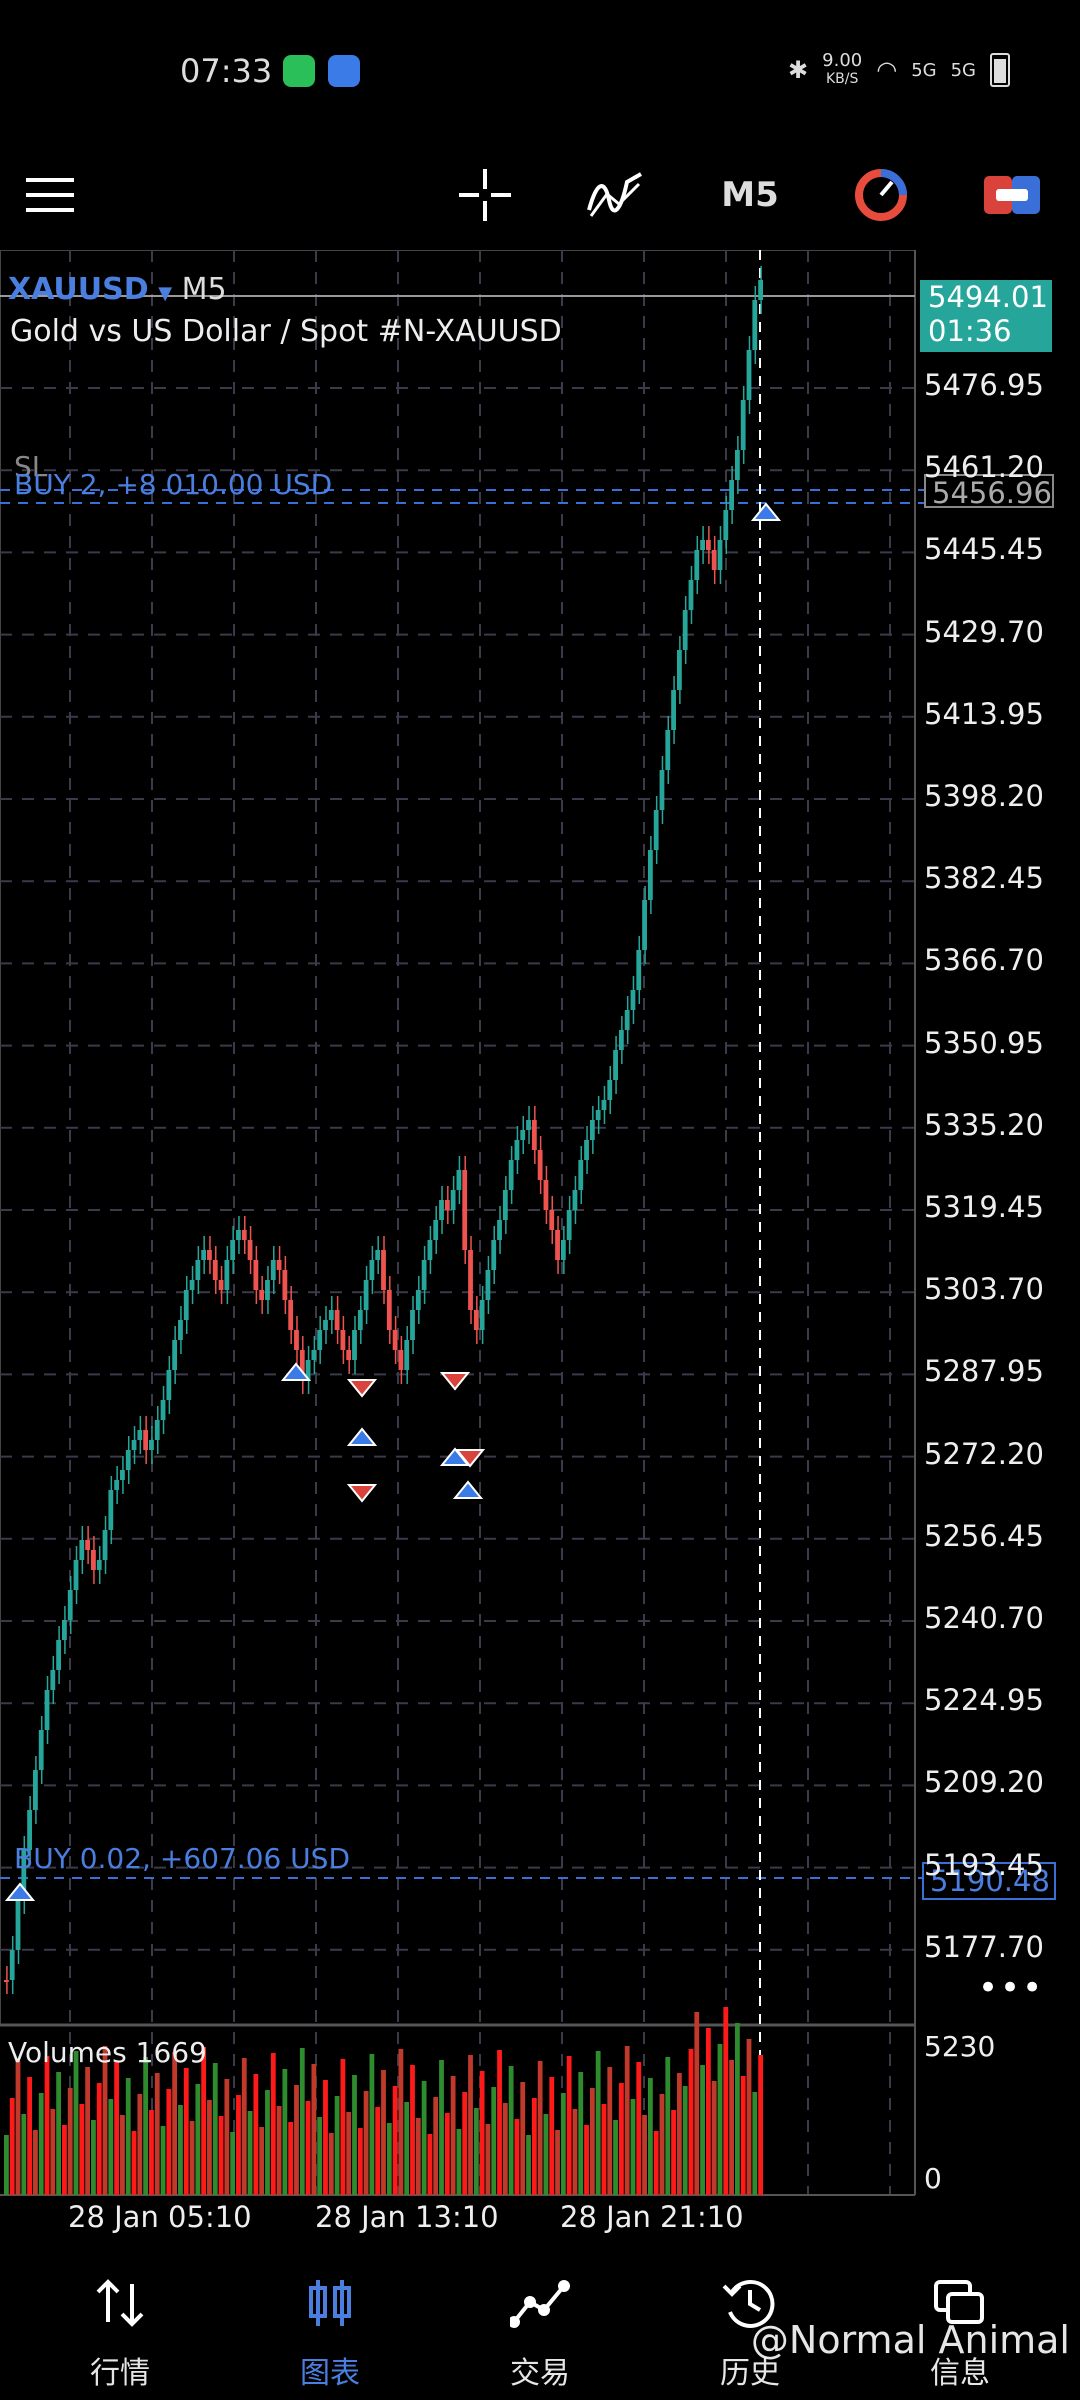  Describe the element at coordinates (984, 960) in the screenshot. I see `price-tick-label: 5366.70` at that location.